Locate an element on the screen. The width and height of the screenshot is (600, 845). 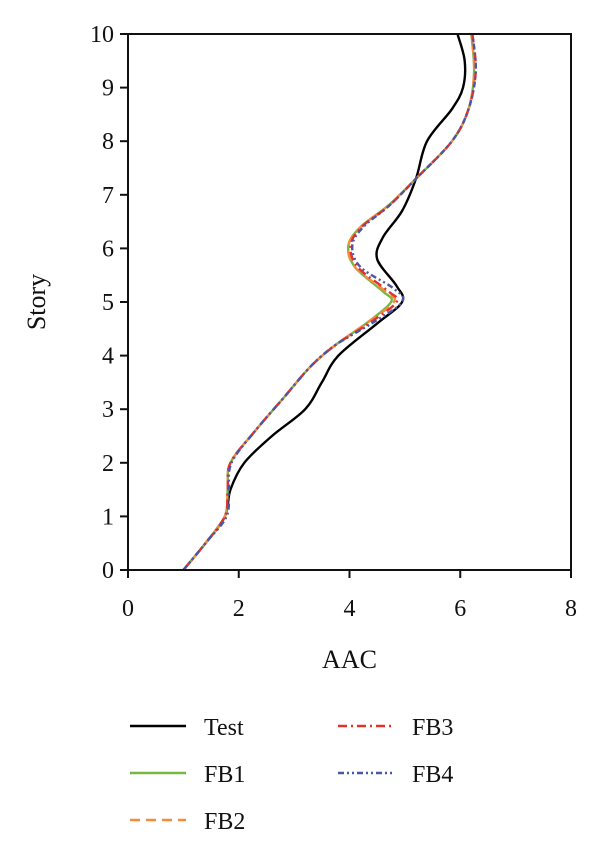
legend-label-fb1: FB1 is located at coordinates (224, 775).